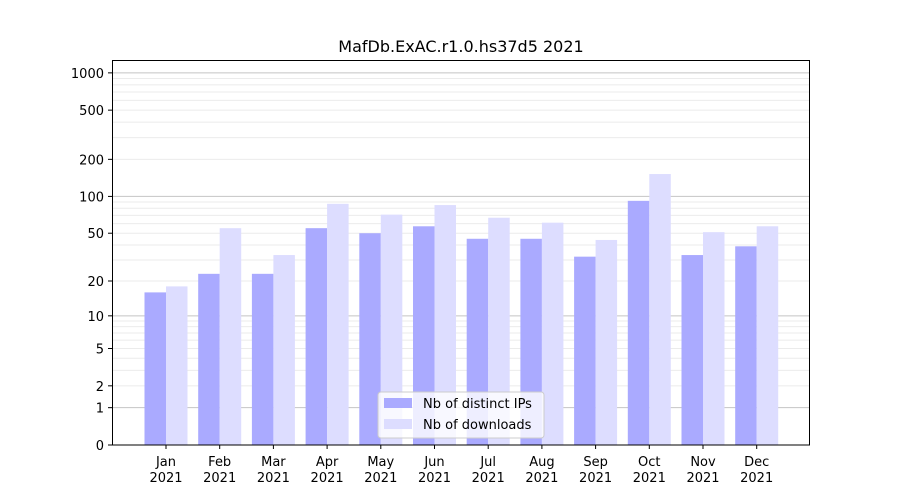 The width and height of the screenshot is (900, 504). Describe the element at coordinates (165, 470) in the screenshot. I see `x-tick-label: Jan 2021` at that location.